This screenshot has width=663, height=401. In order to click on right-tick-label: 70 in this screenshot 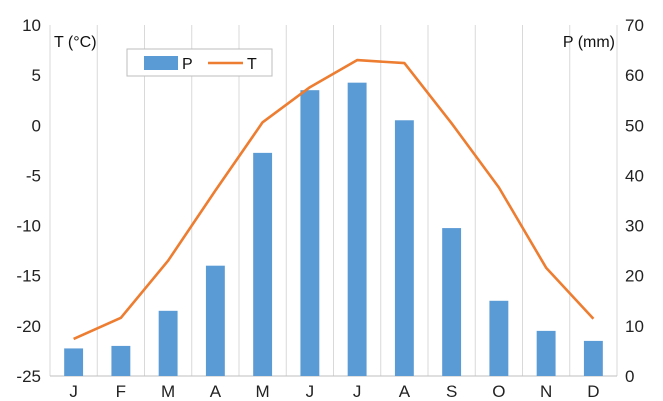, I will do `click(634, 25)`.